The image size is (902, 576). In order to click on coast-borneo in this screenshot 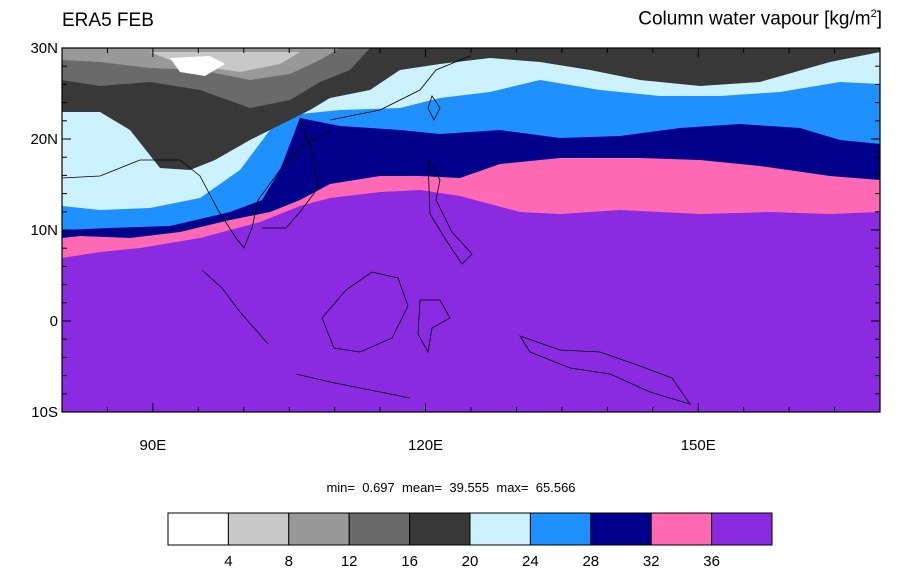, I will do `click(365, 312)`.